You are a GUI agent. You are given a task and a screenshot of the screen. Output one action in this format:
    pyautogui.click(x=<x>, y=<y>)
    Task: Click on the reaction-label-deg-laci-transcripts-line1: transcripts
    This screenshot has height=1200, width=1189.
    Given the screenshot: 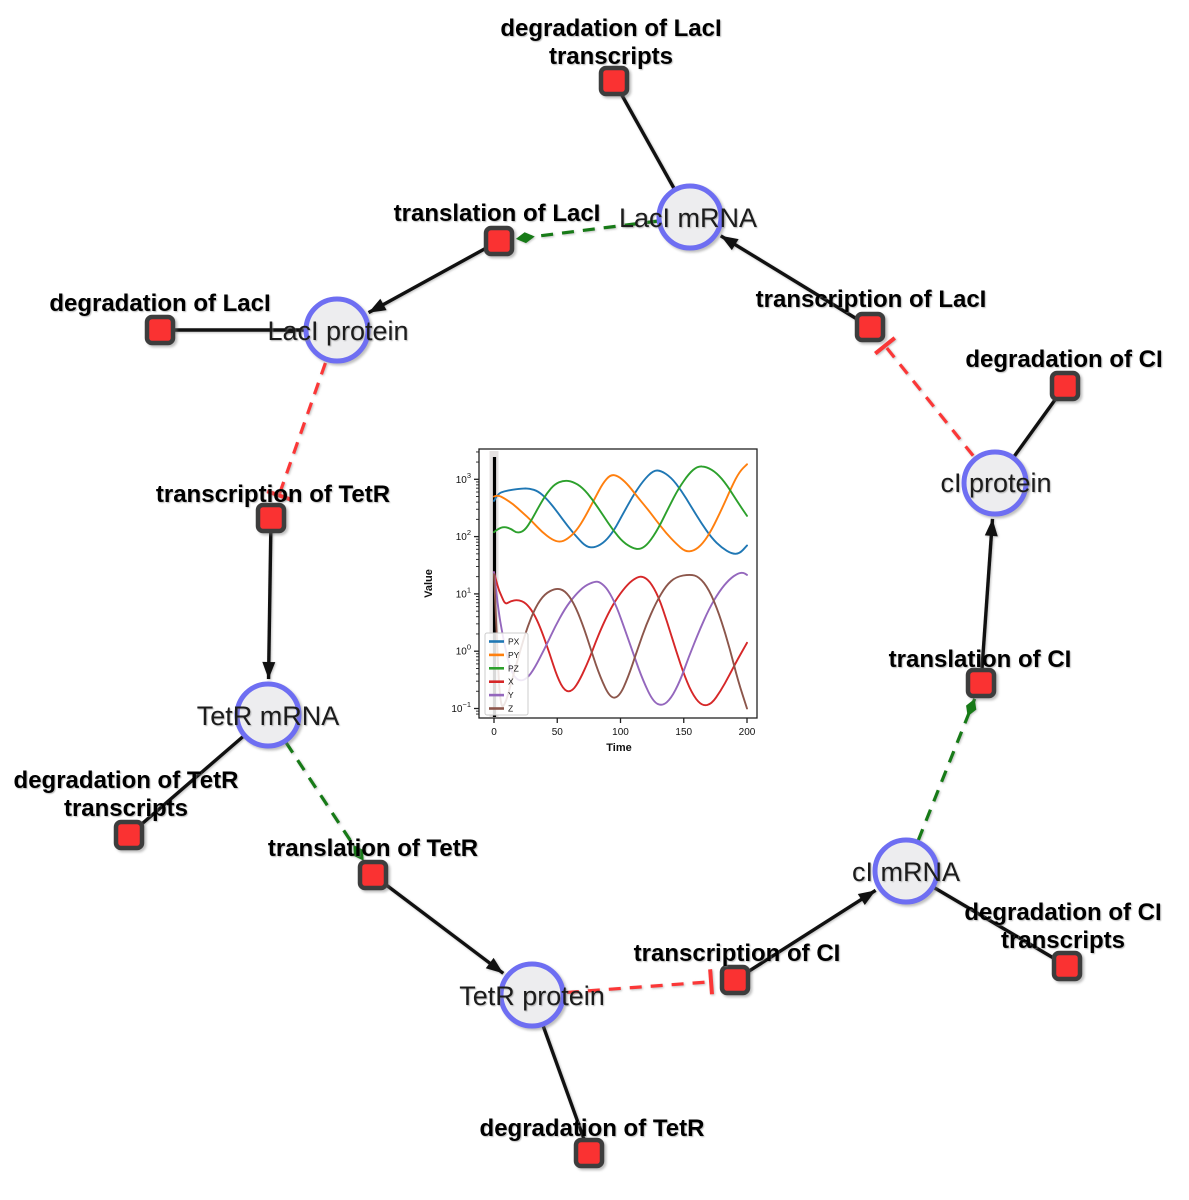 What is the action you would take?
    pyautogui.click(x=611, y=56)
    